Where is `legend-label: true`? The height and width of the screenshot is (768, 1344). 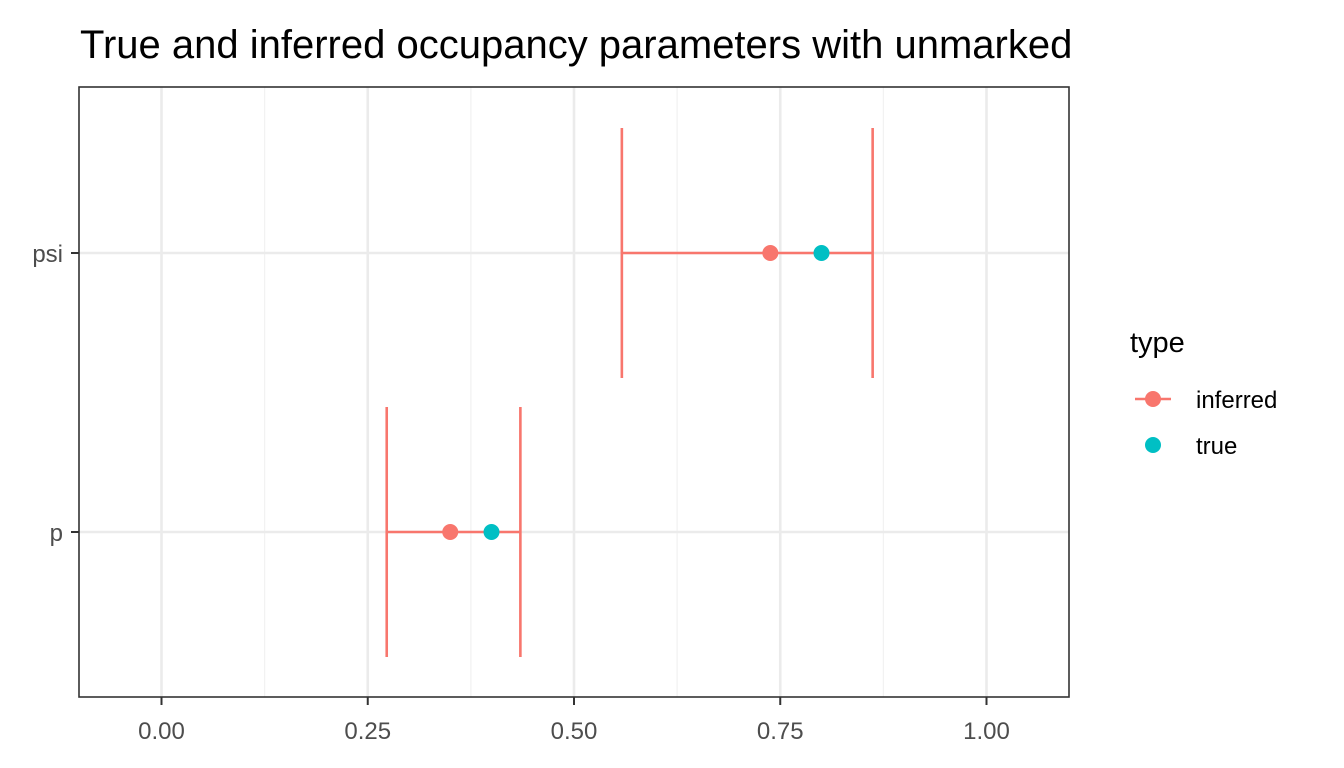 legend-label: true is located at coordinates (1216, 446).